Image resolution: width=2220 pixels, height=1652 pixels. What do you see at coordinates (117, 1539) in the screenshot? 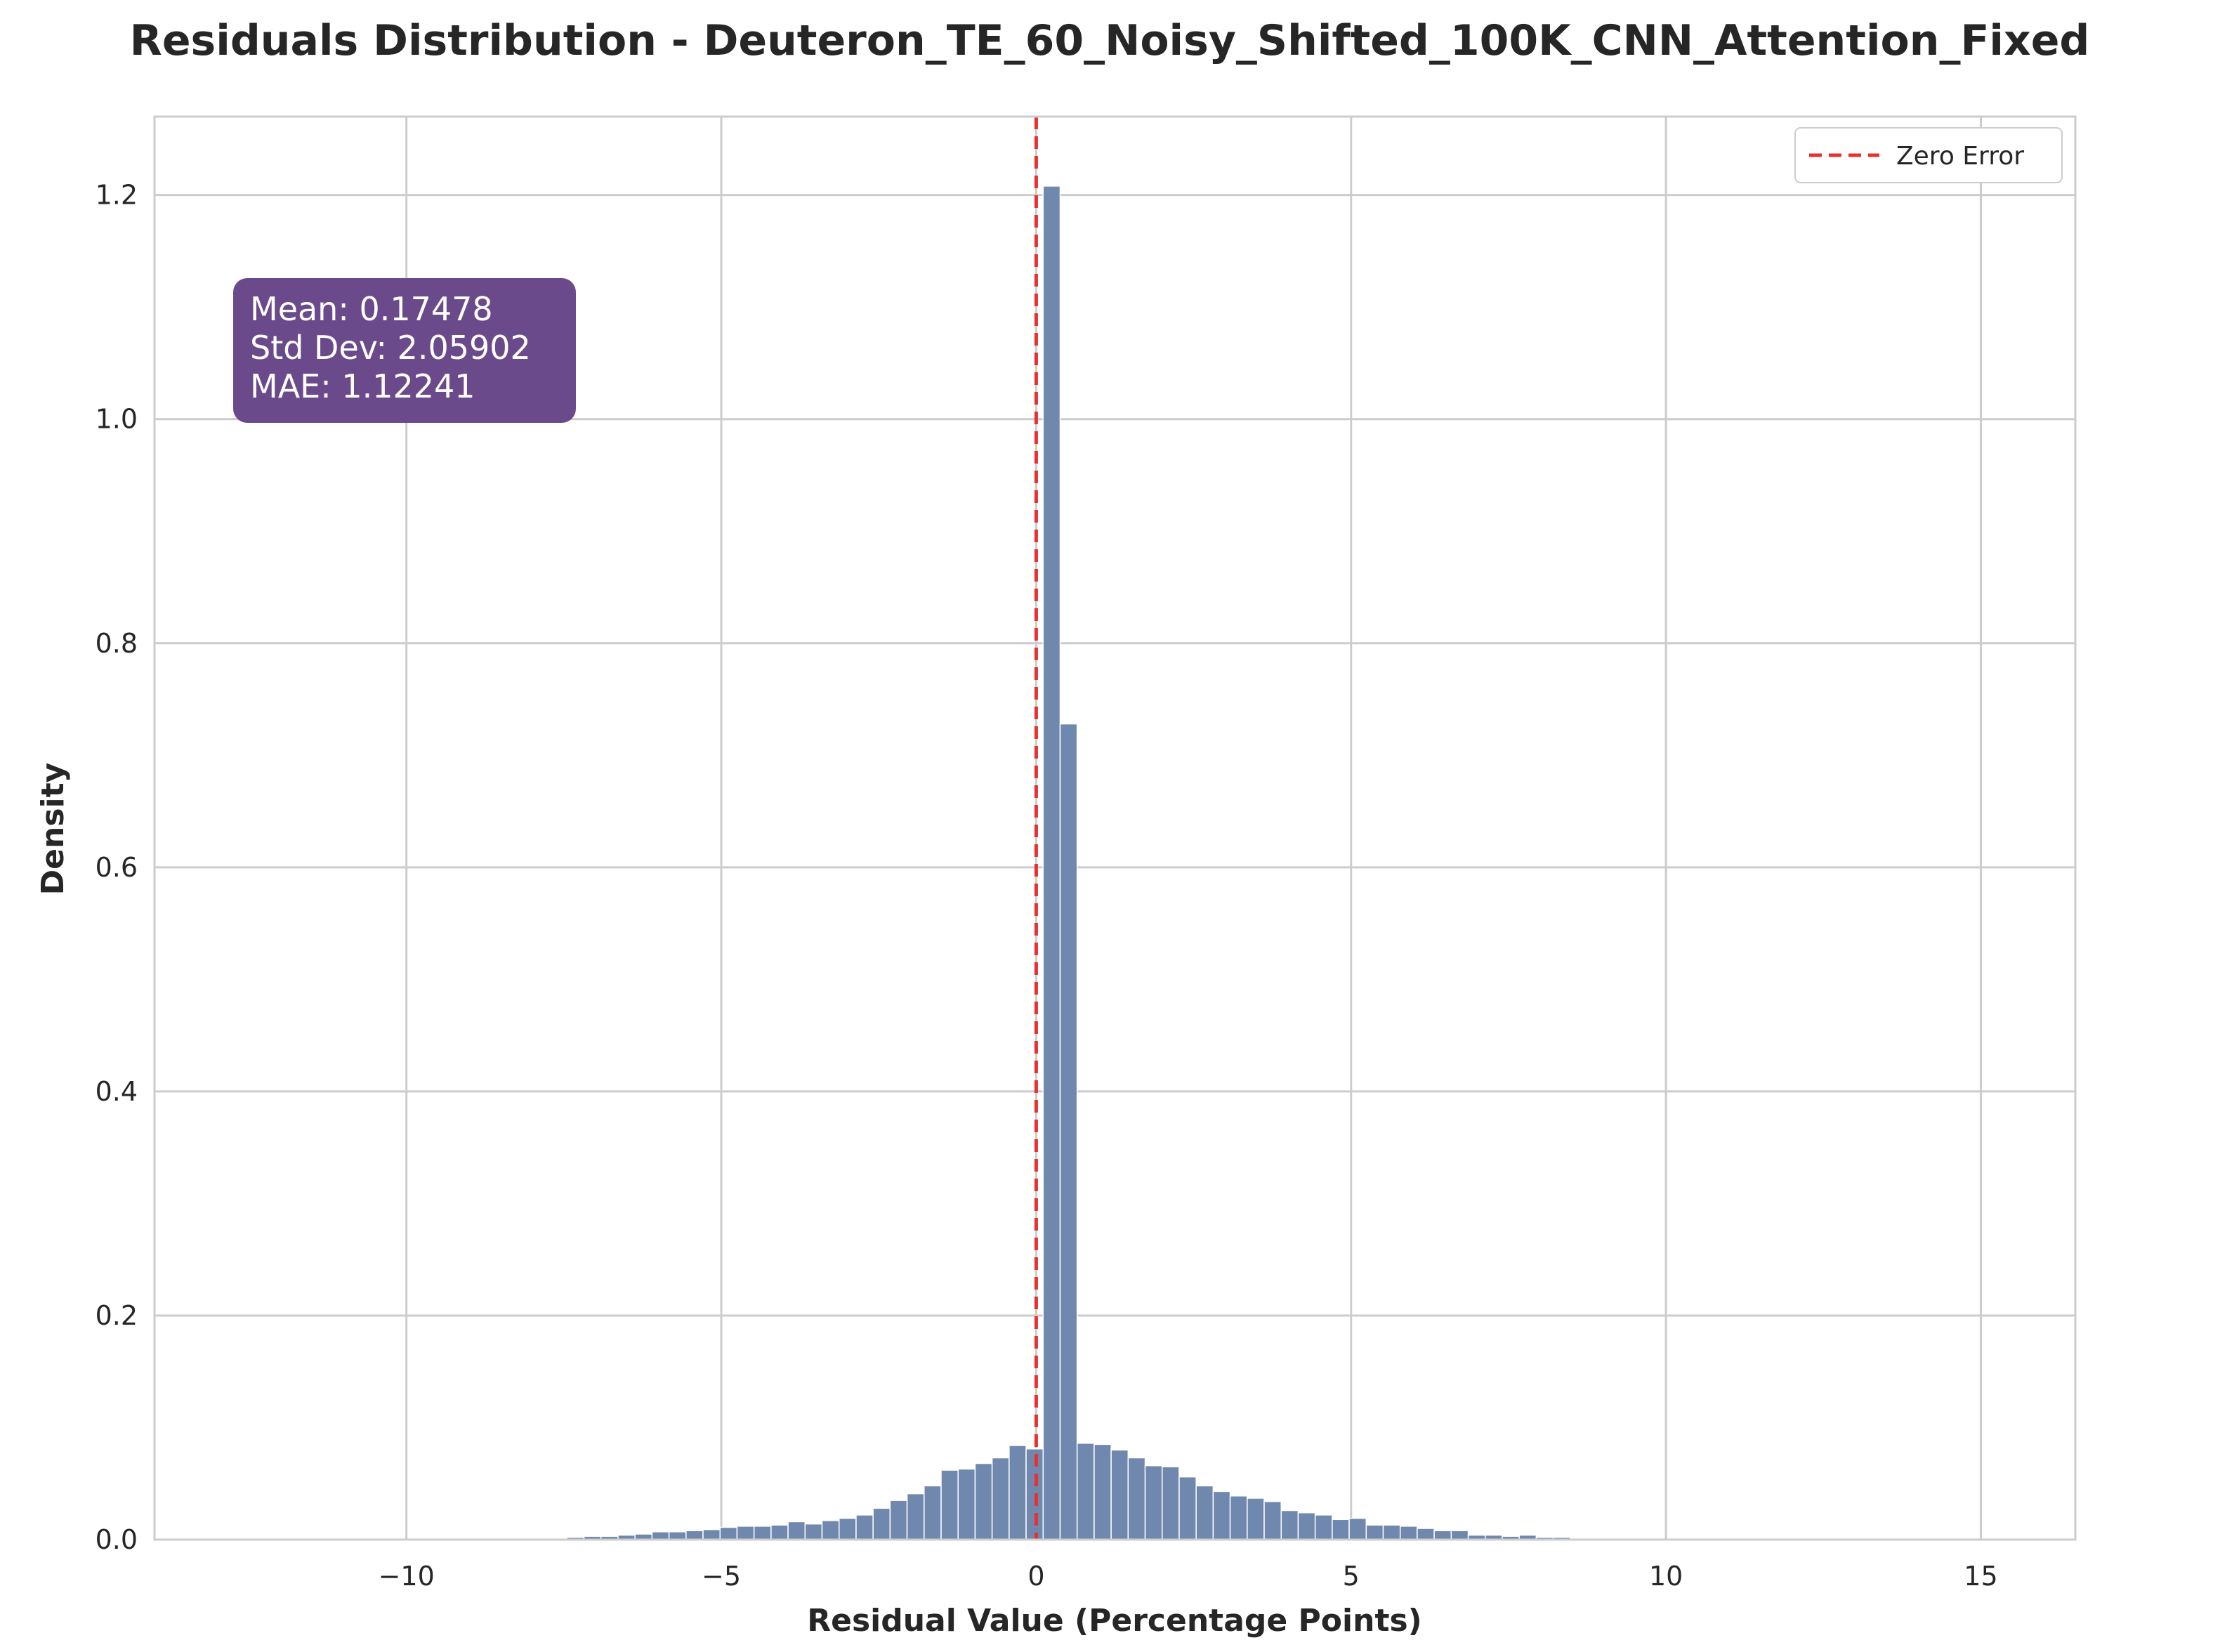
I see `y-tick-label: 0.0` at bounding box center [117, 1539].